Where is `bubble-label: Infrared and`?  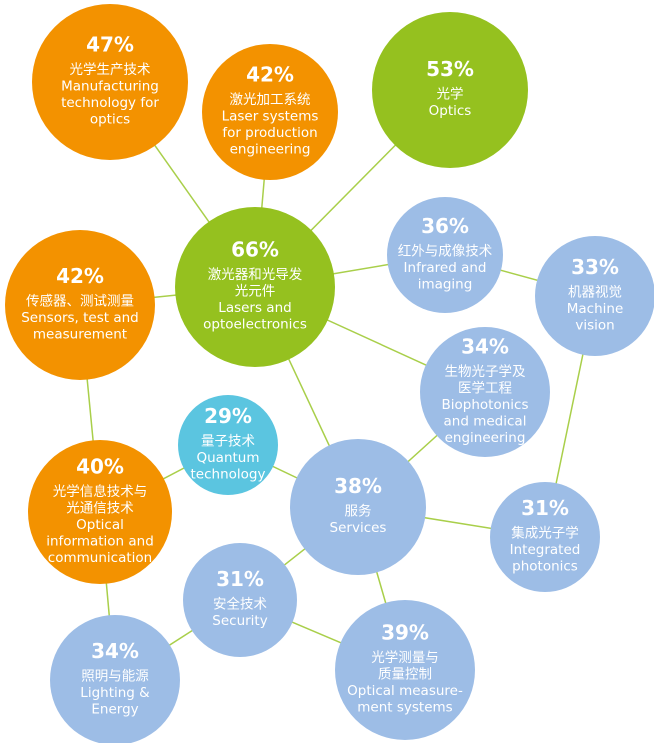 bubble-label: Infrared and is located at coordinates (445, 268).